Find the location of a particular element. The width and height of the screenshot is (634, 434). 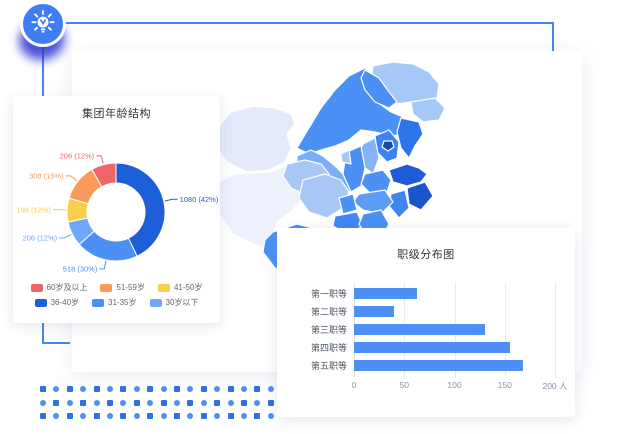

map-region-xinjiang is located at coordinates (255, 139).